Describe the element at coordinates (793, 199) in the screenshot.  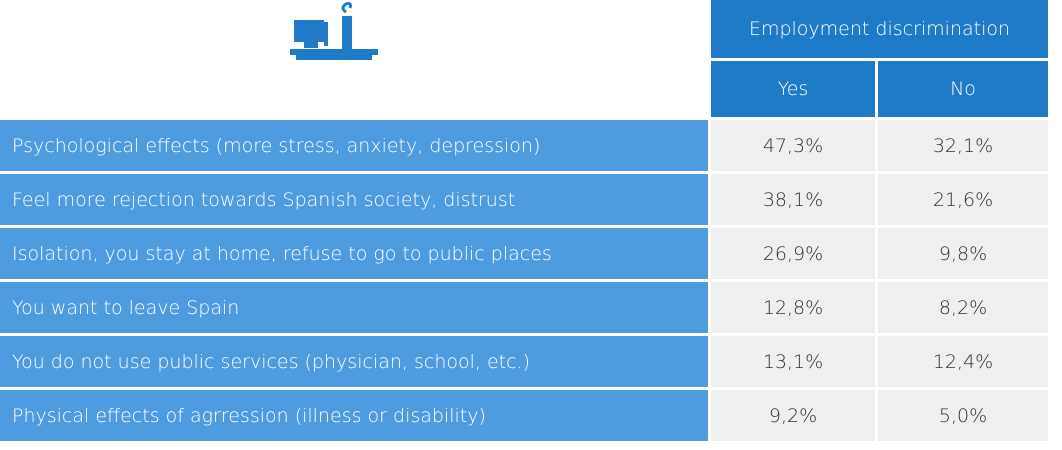
I see `value-cell: 38,1%` at that location.